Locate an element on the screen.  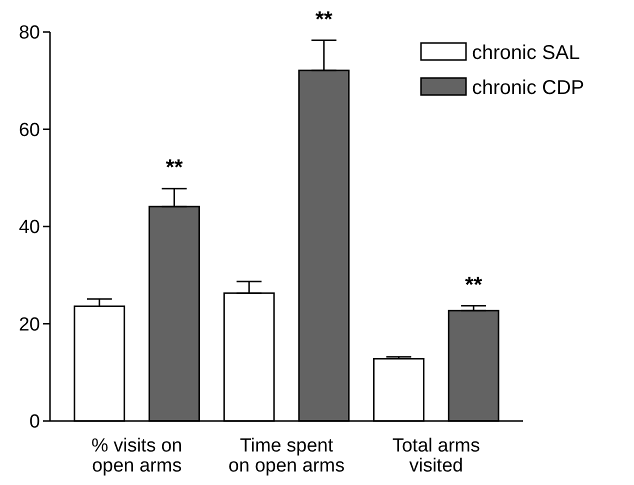
y-tick-label: 0 is located at coordinates (34, 422).